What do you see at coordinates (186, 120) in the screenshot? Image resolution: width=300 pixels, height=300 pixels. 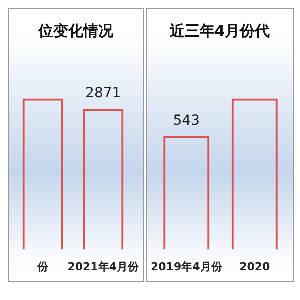 I see `data-label: 543` at bounding box center [186, 120].